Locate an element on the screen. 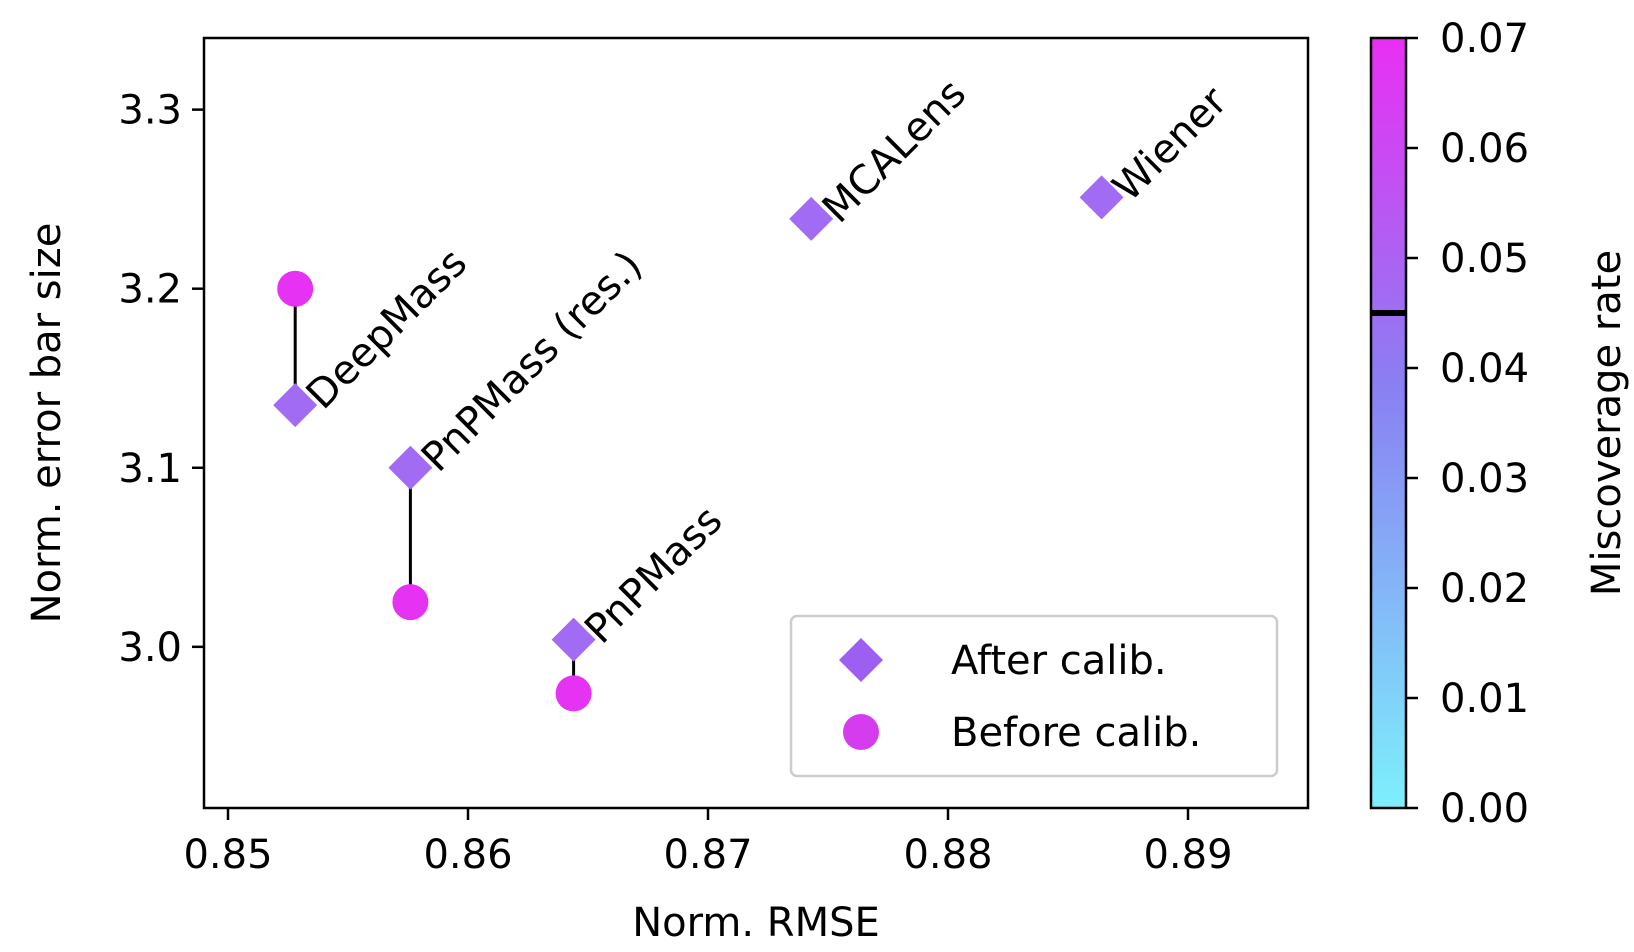  y-tick-label: 3.2 is located at coordinates (150, 290).